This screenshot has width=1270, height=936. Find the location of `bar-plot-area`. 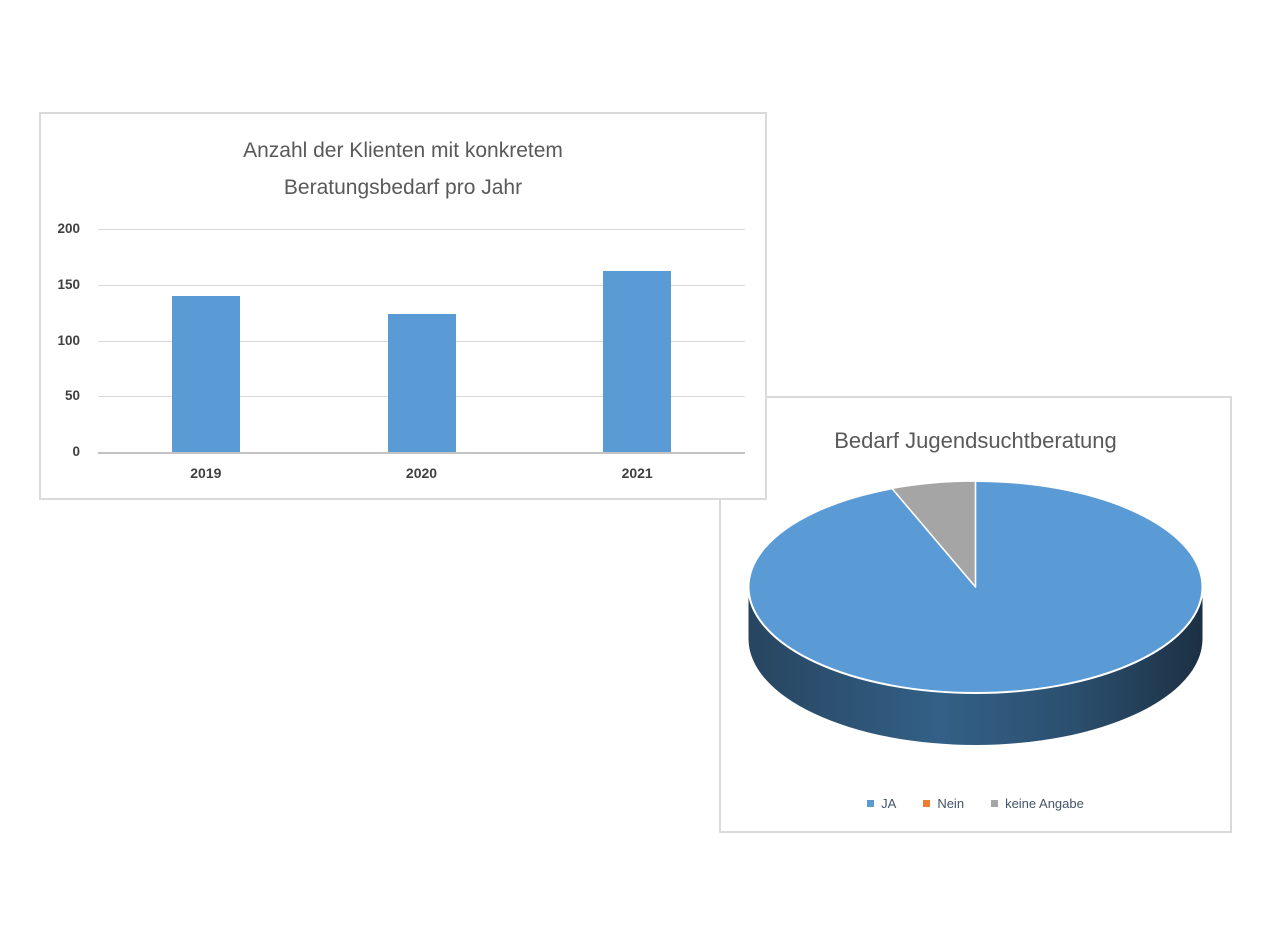

bar-plot-area is located at coordinates (421, 341).